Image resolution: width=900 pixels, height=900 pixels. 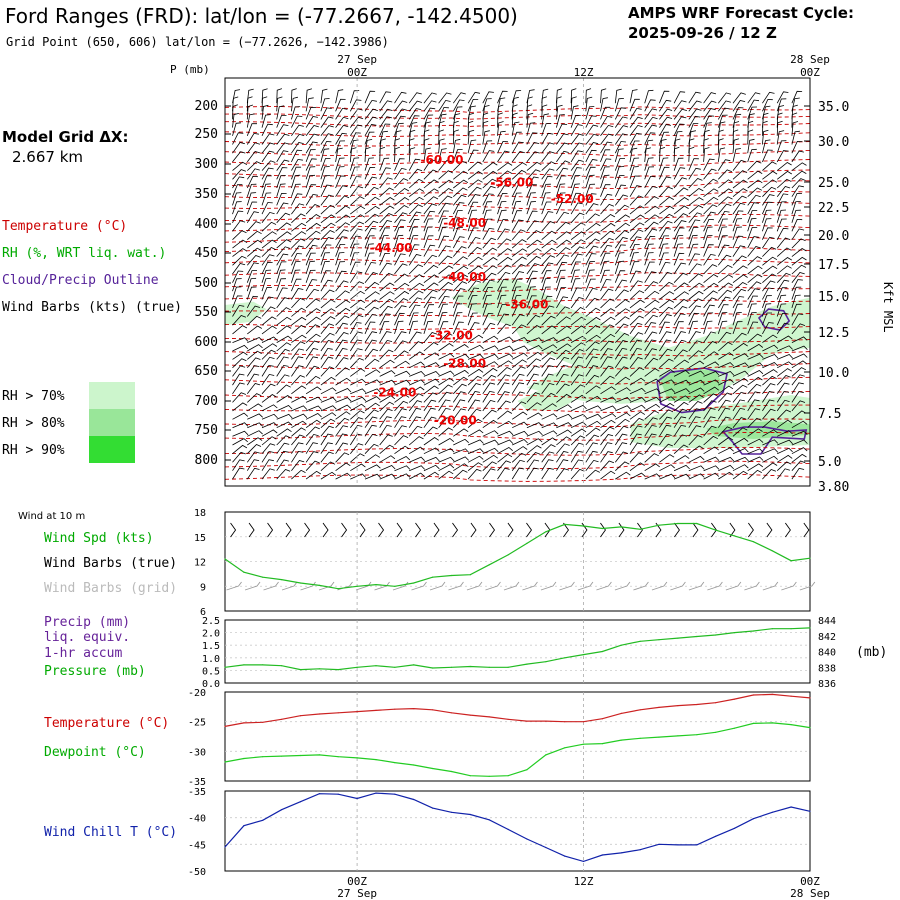 I want to click on dewpoint-label: Dewpoint (°C), so click(x=95, y=752).